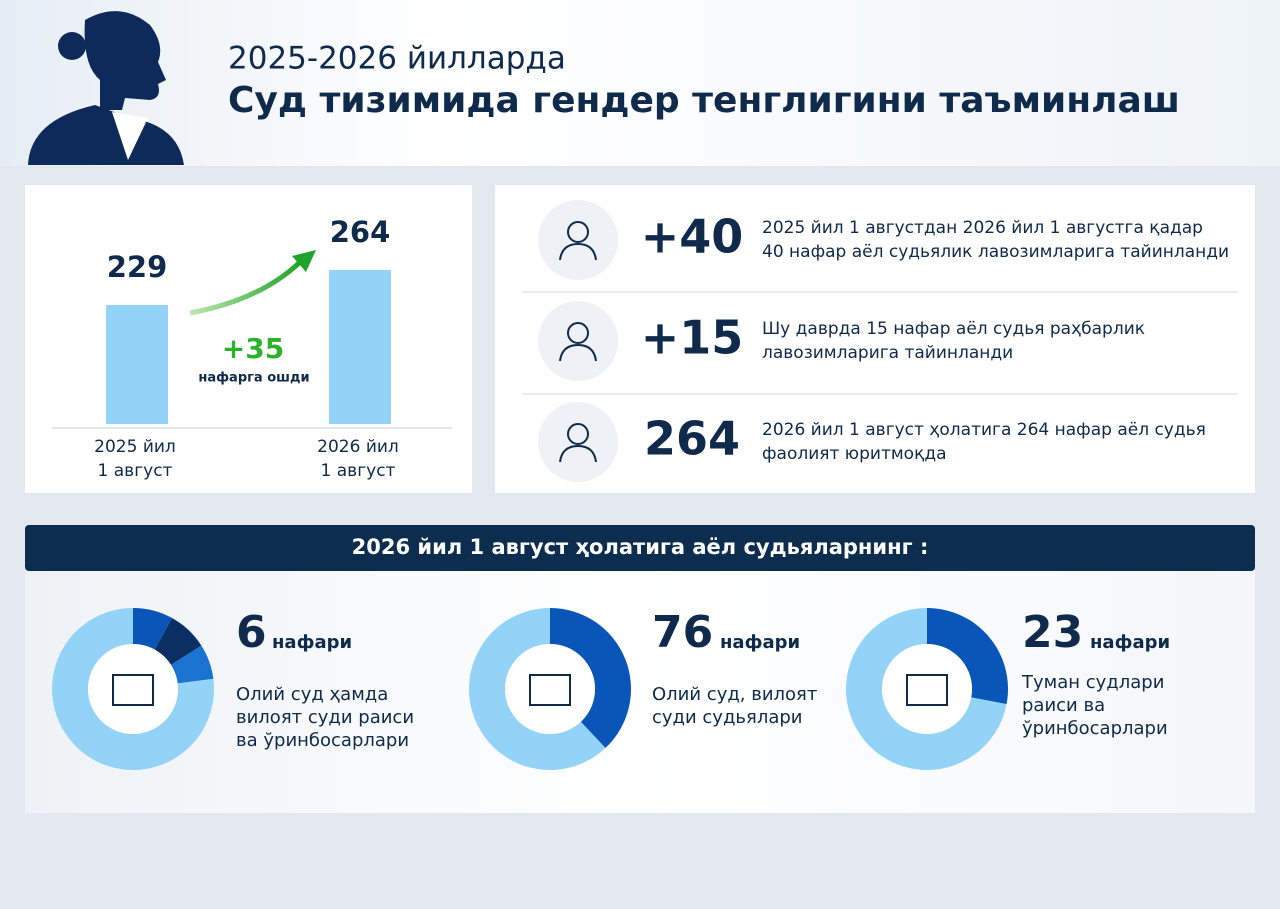 The width and height of the screenshot is (1280, 909). I want to click on increase: +35, so click(253, 348).